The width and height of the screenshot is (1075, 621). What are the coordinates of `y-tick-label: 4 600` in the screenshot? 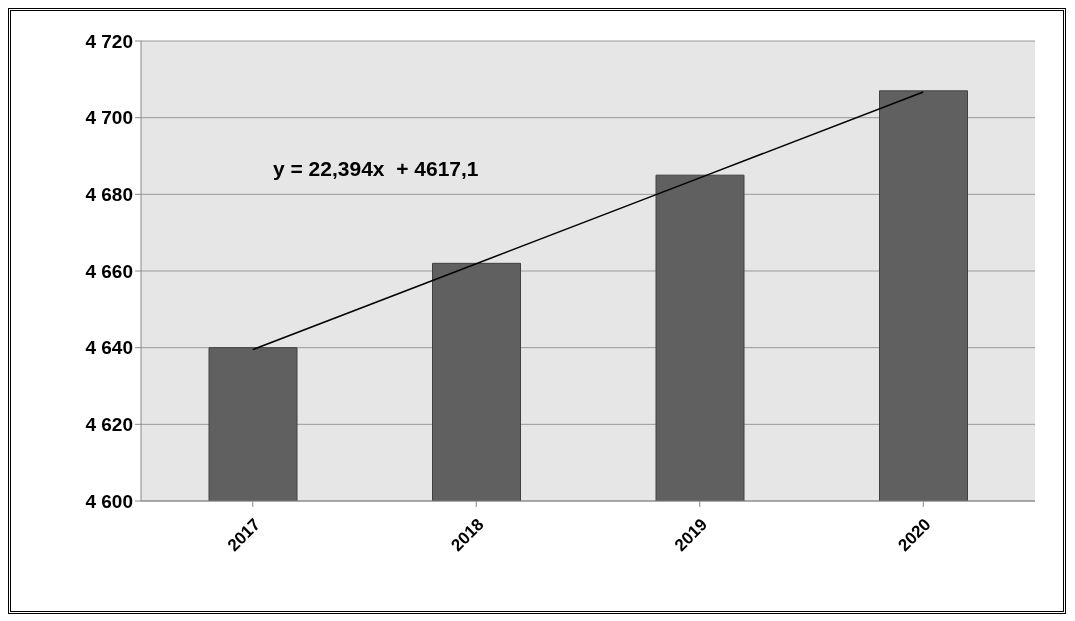 It's located at (109, 501).